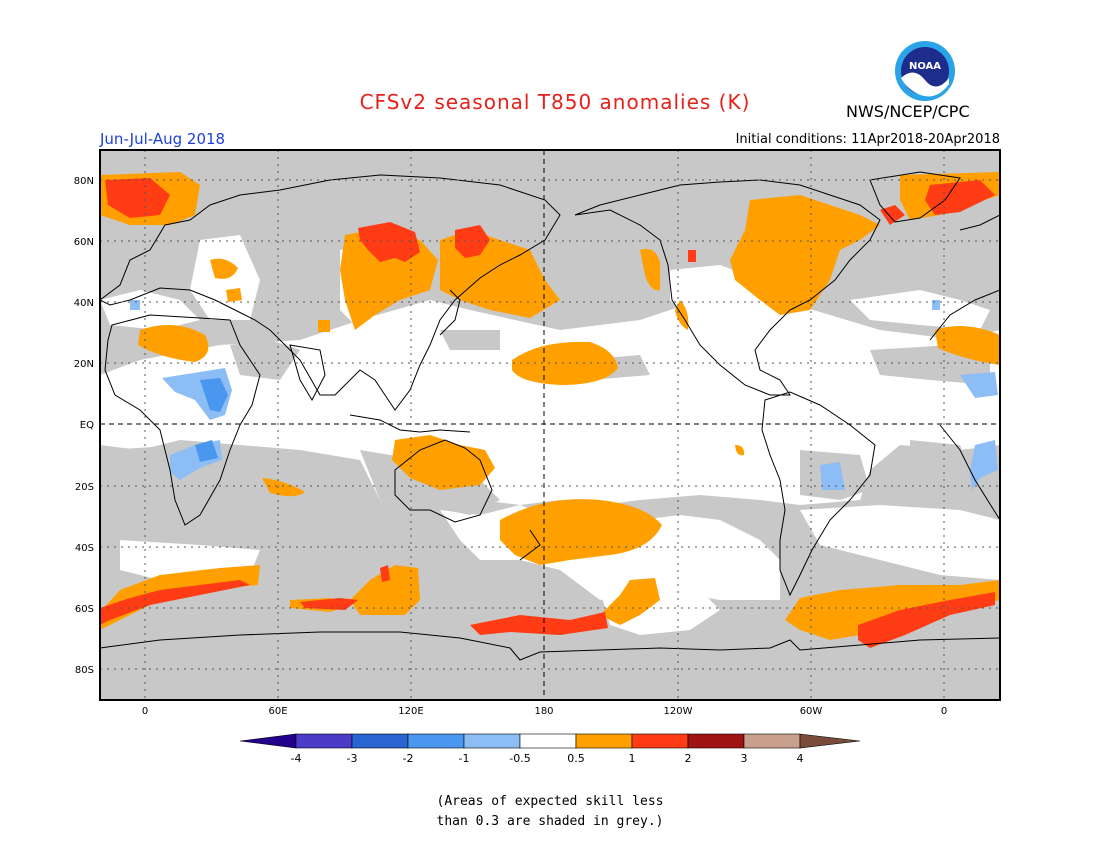  I want to click on lat-label: 20S, so click(84, 487).